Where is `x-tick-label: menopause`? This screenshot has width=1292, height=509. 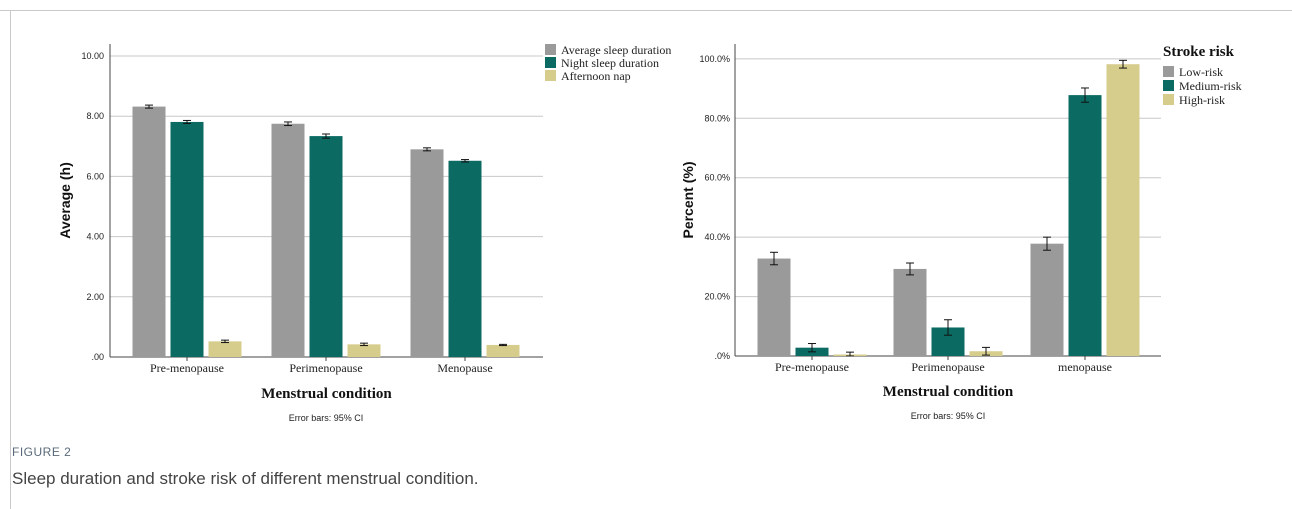 x-tick-label: menopause is located at coordinates (1085, 367).